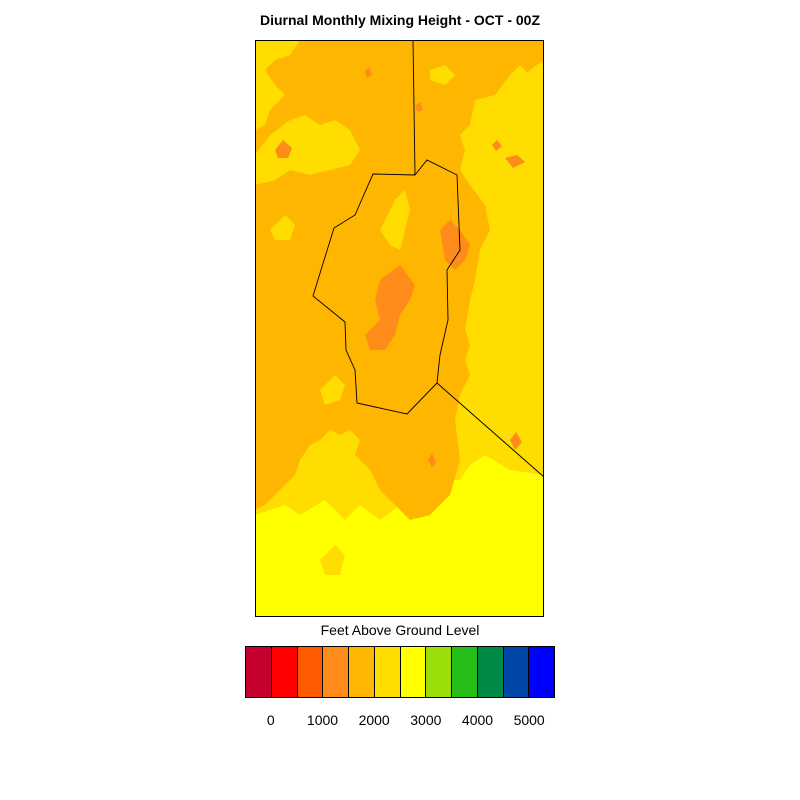  What do you see at coordinates (400, 722) in the screenshot?
I see `colorbar-tick-labels: 0 1000 2000 3000 4000 5000` at bounding box center [400, 722].